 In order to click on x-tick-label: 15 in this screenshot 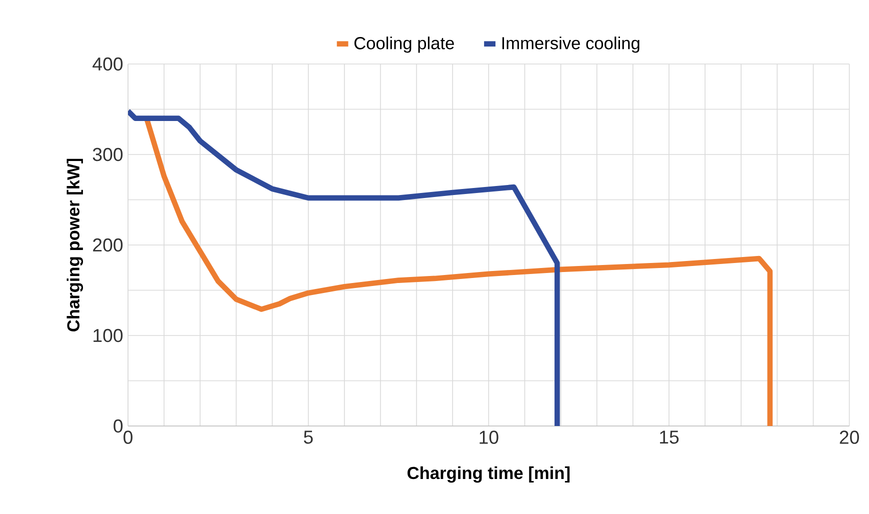, I will do `click(669, 437)`.